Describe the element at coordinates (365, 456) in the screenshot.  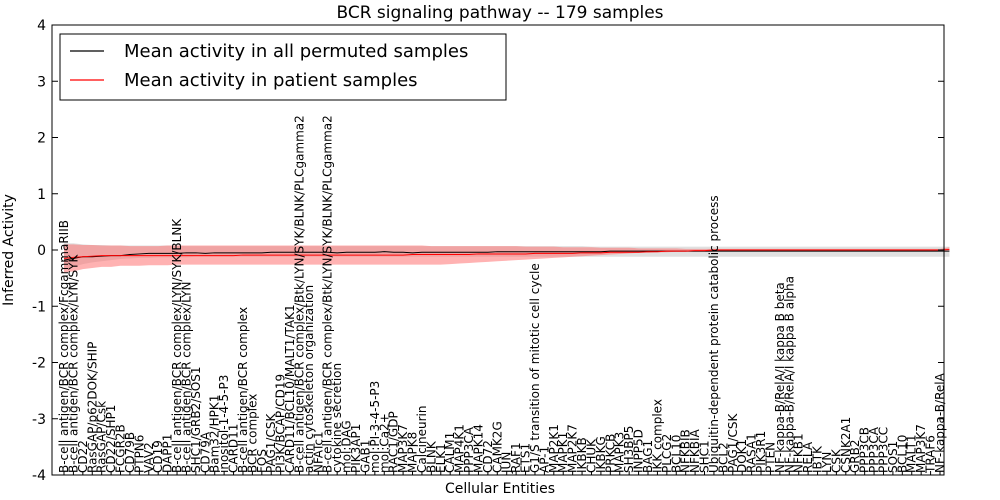
I see `x-tick-label: GAB1` at that location.